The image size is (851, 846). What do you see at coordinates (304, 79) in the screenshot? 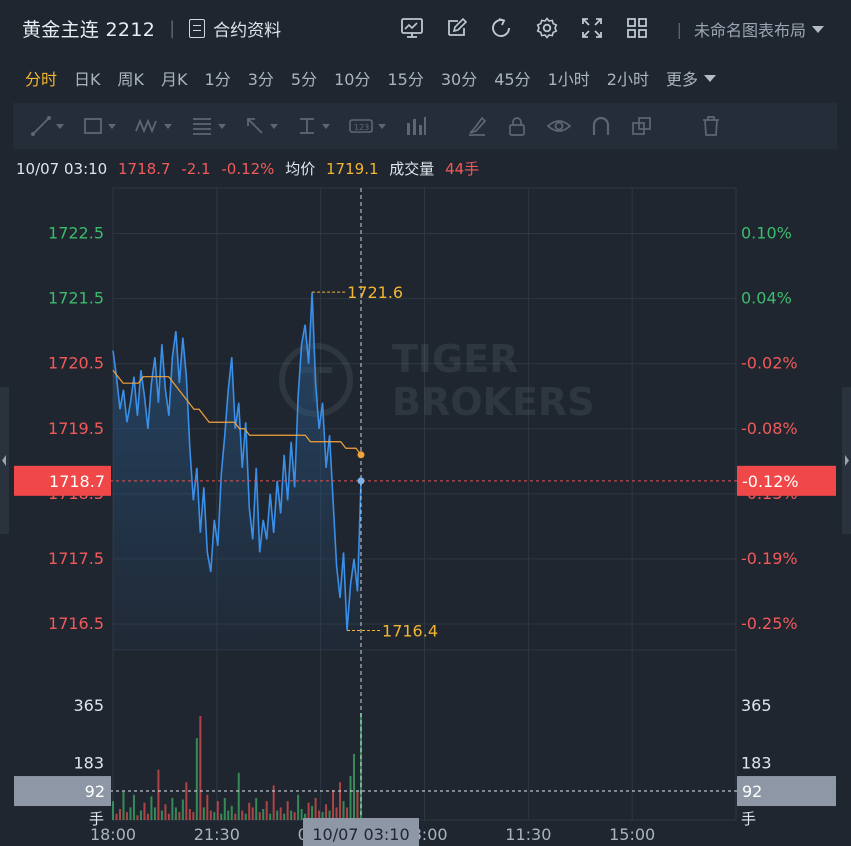
I see `tab-timeframe: 5分` at bounding box center [304, 79].